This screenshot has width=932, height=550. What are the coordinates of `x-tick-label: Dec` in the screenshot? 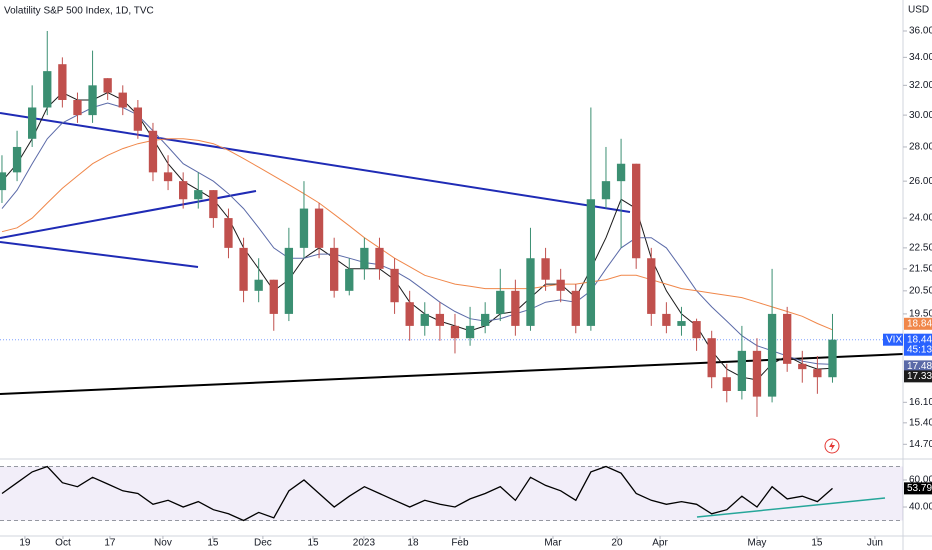 It's located at (263, 543).